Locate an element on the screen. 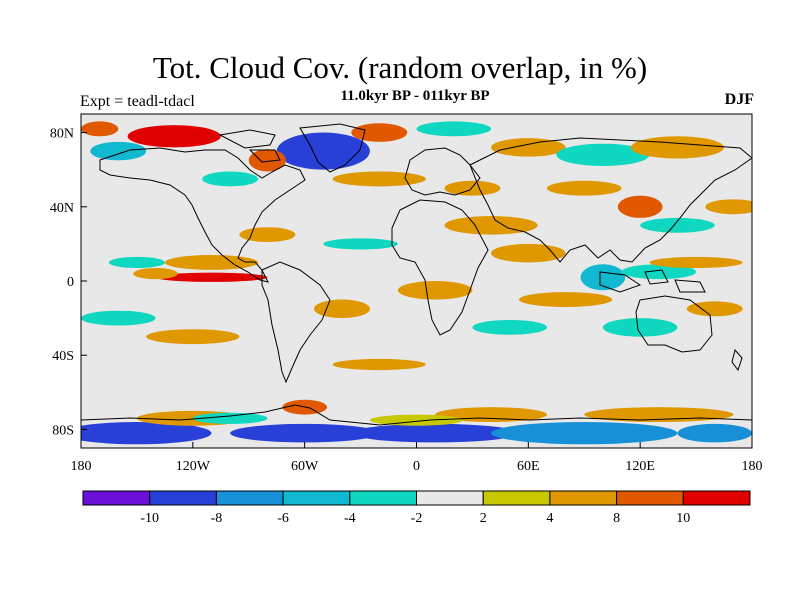 The height and width of the screenshot is (600, 800). season-label: DJF is located at coordinates (739, 99).